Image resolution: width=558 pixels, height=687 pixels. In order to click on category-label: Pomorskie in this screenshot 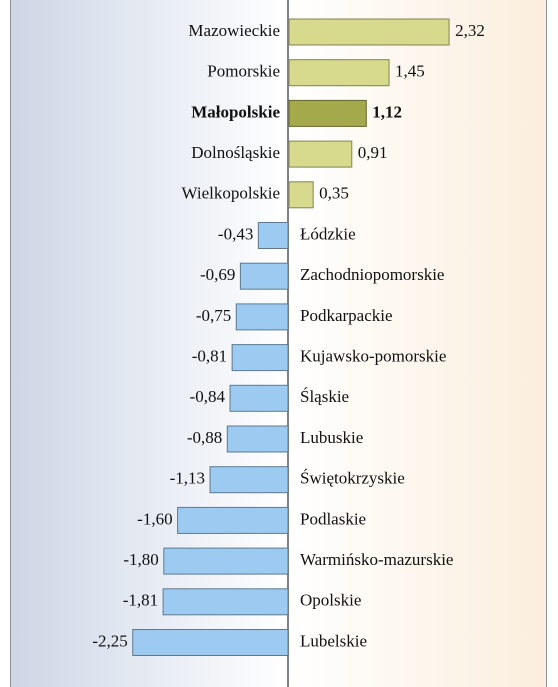, I will do `click(243, 71)`.